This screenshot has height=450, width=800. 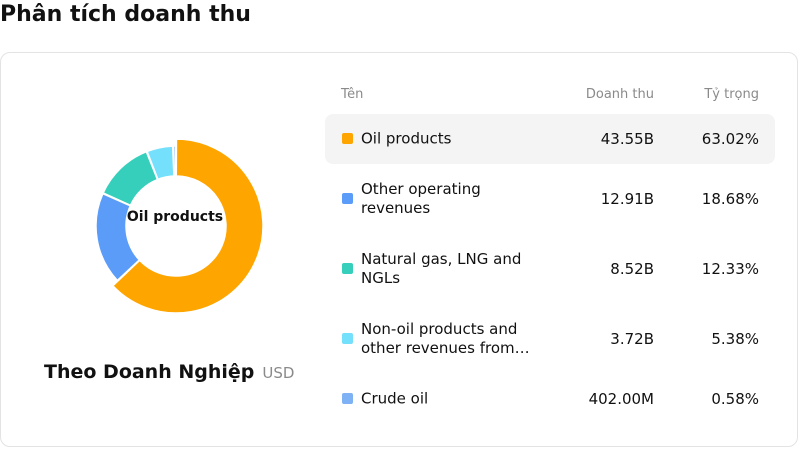 What do you see at coordinates (352, 94) in the screenshot?
I see `header-name: Tên` at bounding box center [352, 94].